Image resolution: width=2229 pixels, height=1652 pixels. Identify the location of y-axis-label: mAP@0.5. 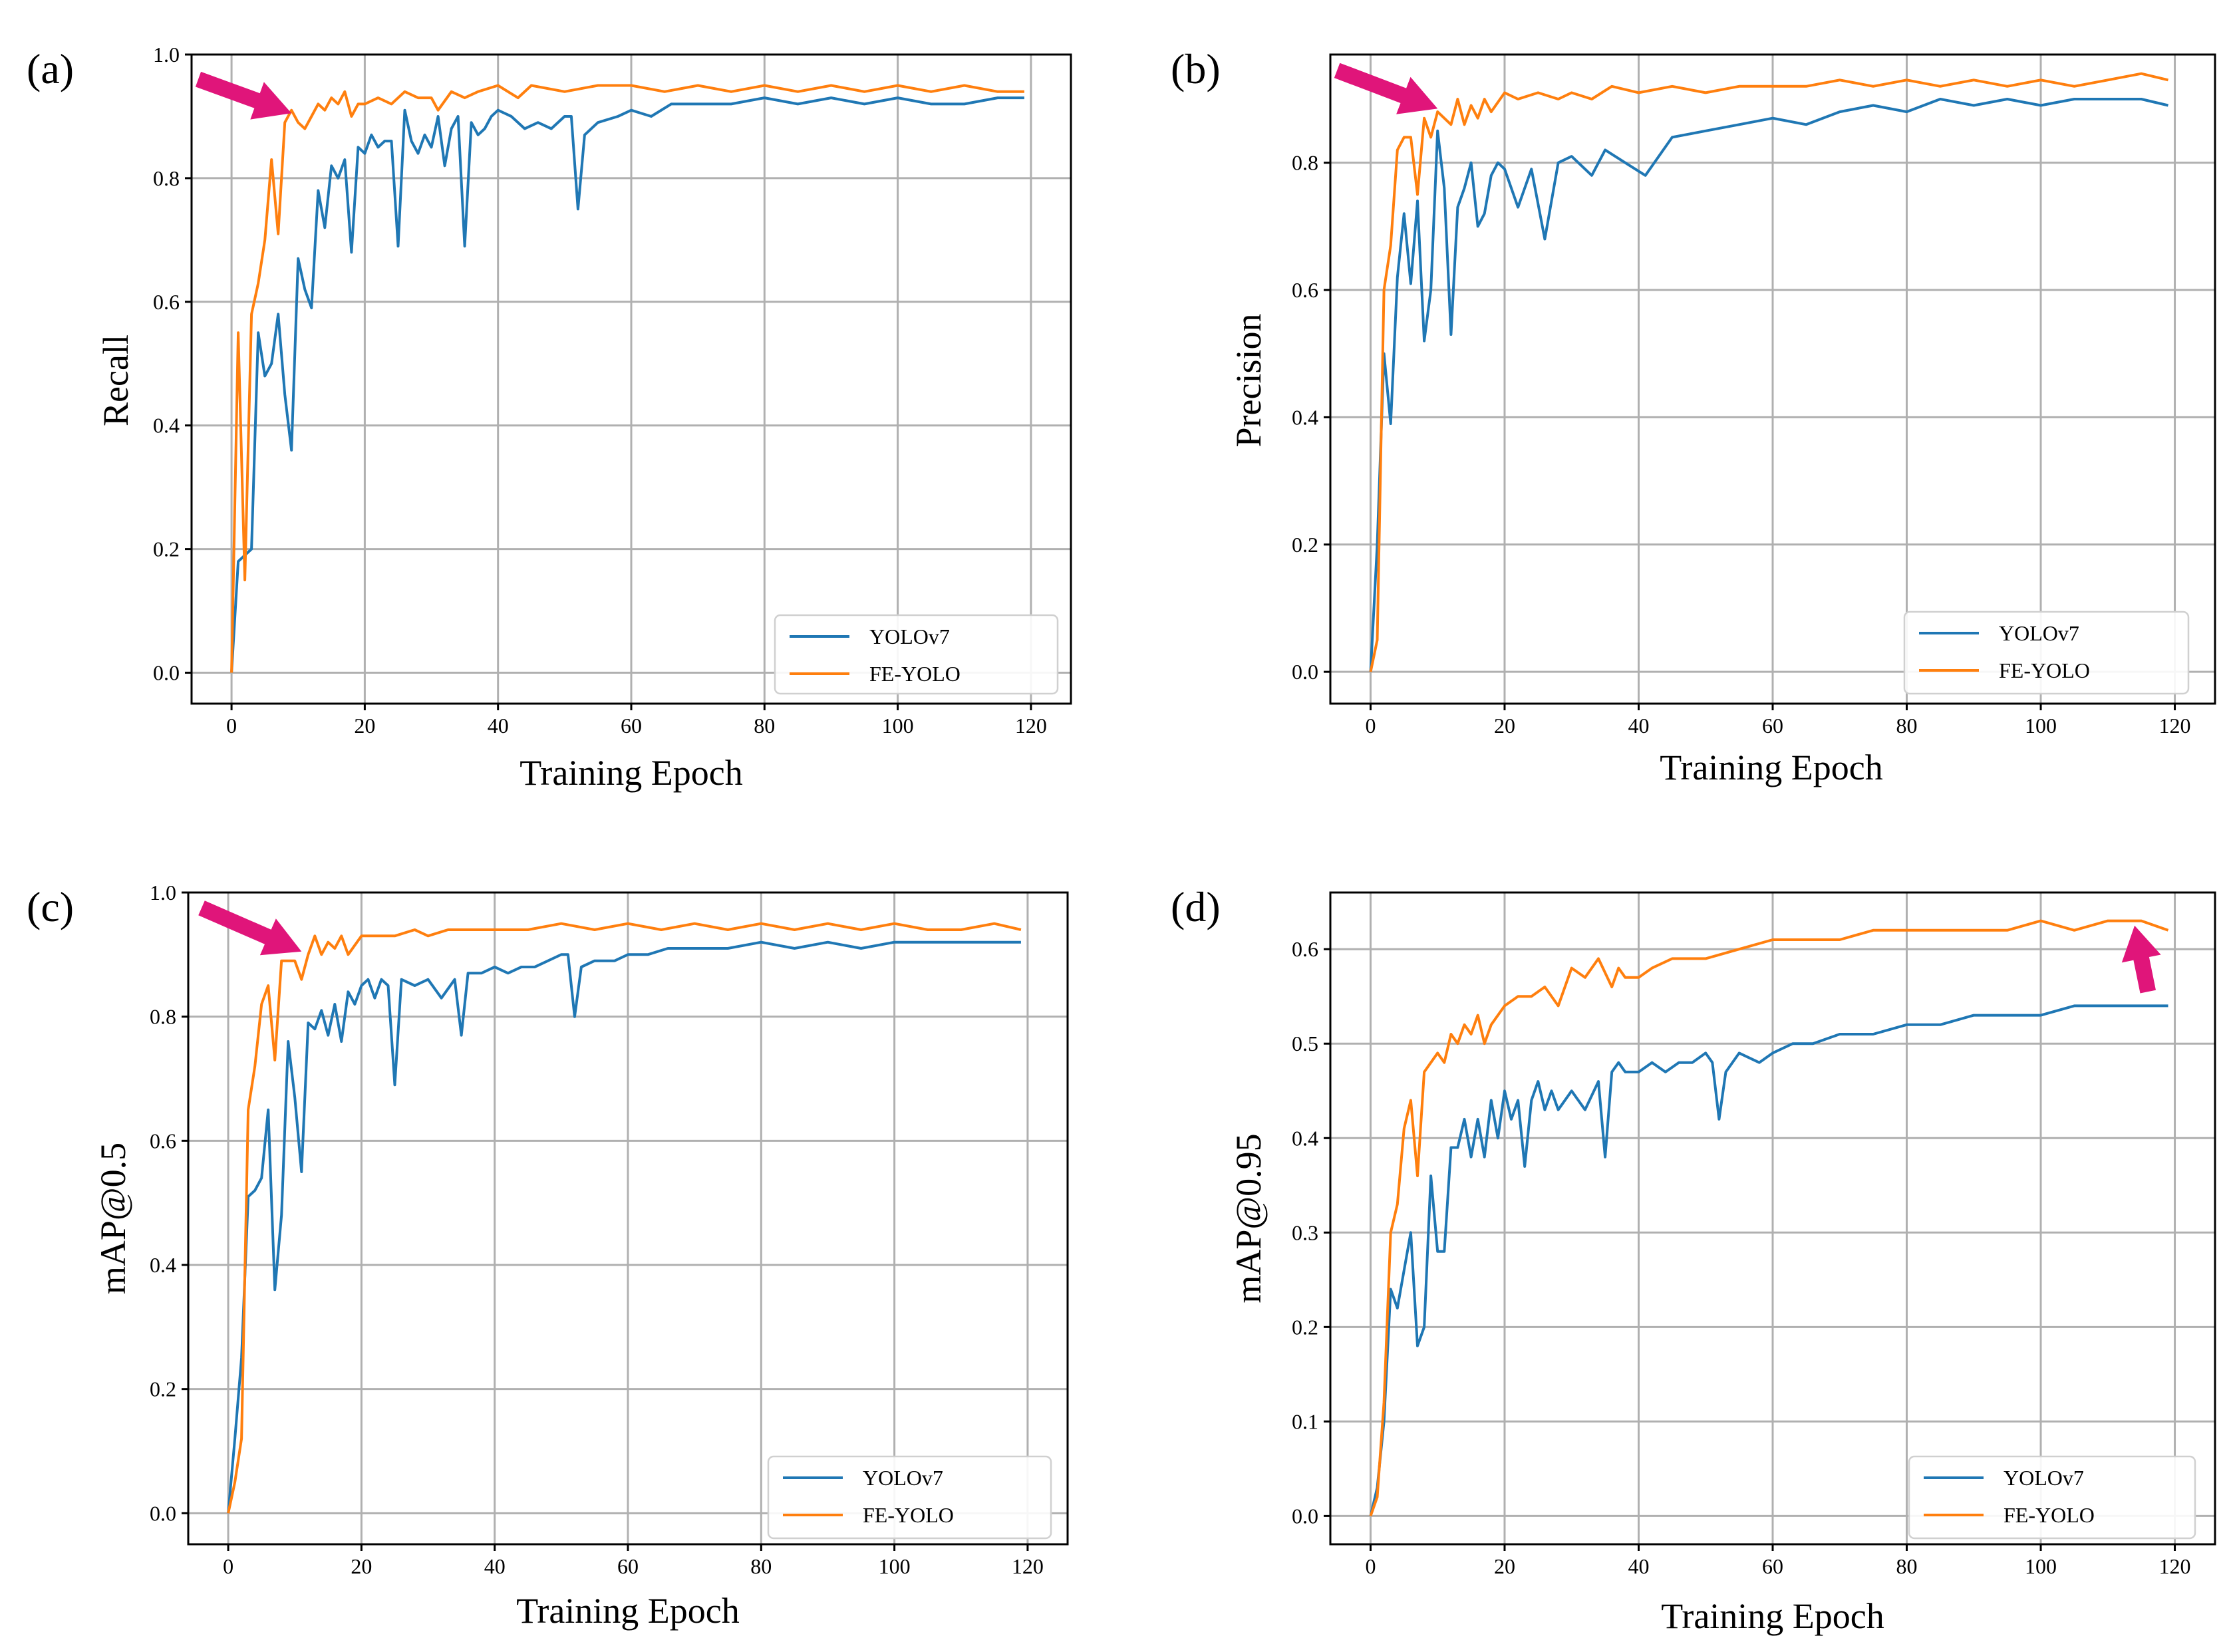
(113, 1218).